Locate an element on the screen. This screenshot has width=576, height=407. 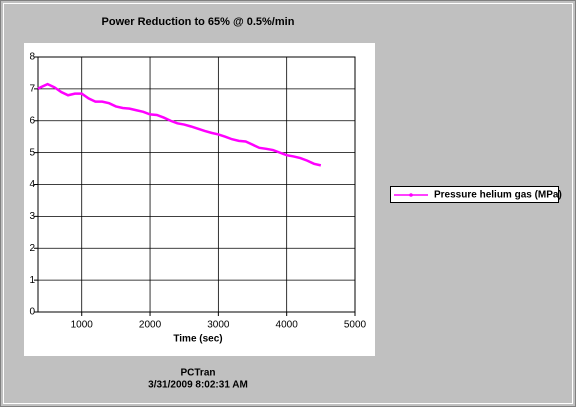
data-line is located at coordinates (179, 124).